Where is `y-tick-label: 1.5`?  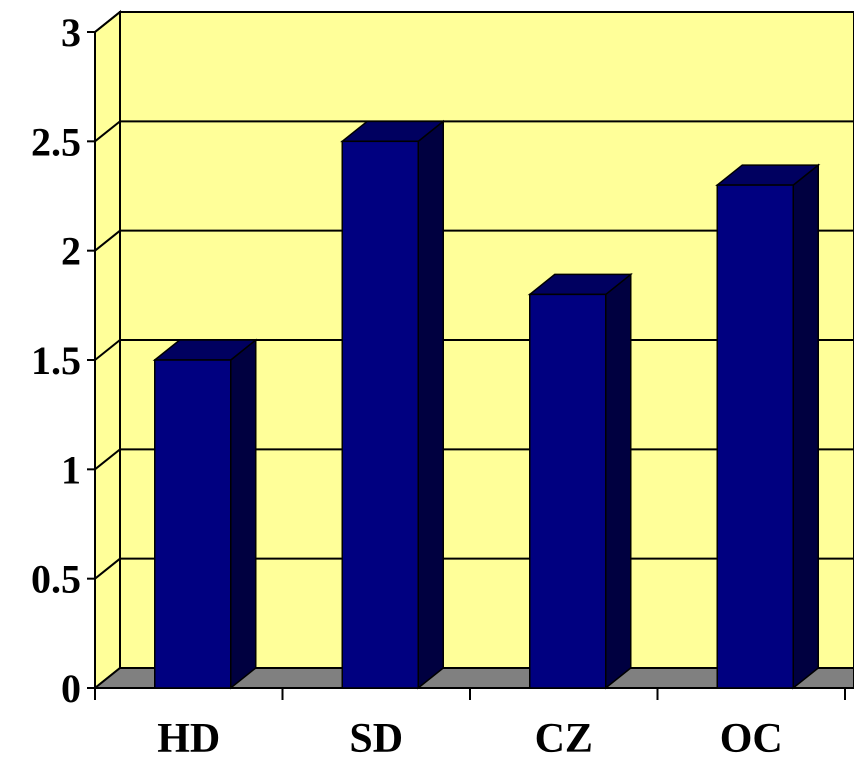 y-tick-label: 1.5 is located at coordinates (56, 360).